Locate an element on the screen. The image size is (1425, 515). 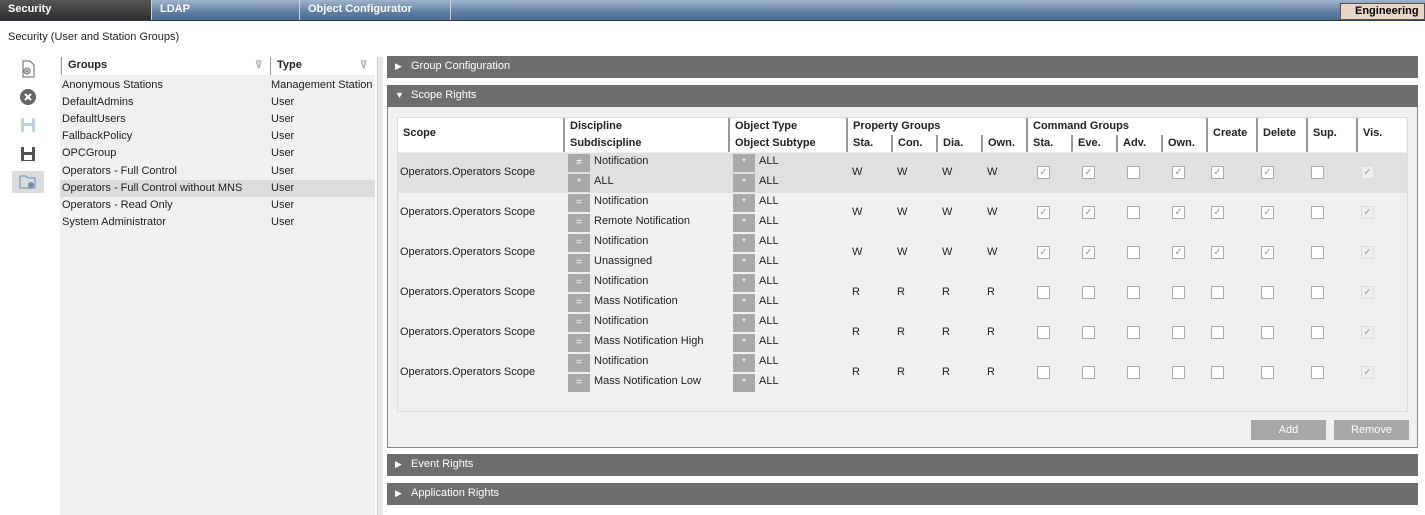
tab-ldap: LDAP is located at coordinates (226, 10).